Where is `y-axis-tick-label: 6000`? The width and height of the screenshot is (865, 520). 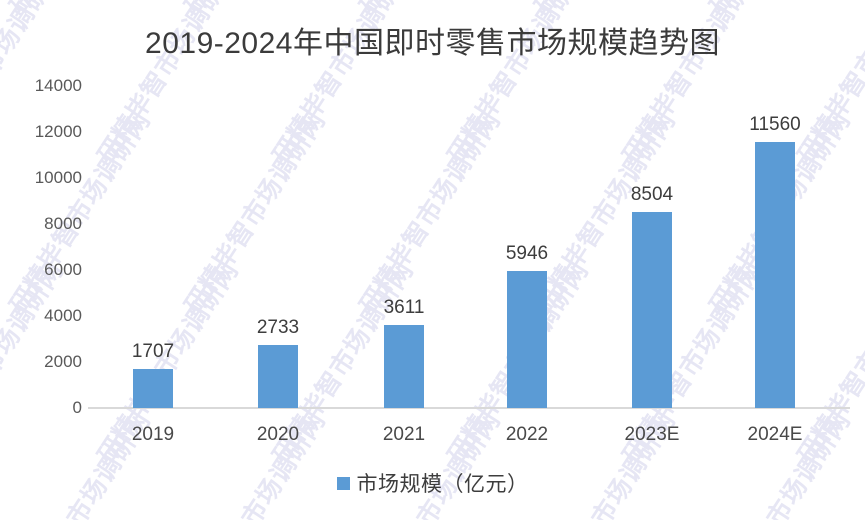 y-axis-tick-label: 6000 is located at coordinates (63, 269).